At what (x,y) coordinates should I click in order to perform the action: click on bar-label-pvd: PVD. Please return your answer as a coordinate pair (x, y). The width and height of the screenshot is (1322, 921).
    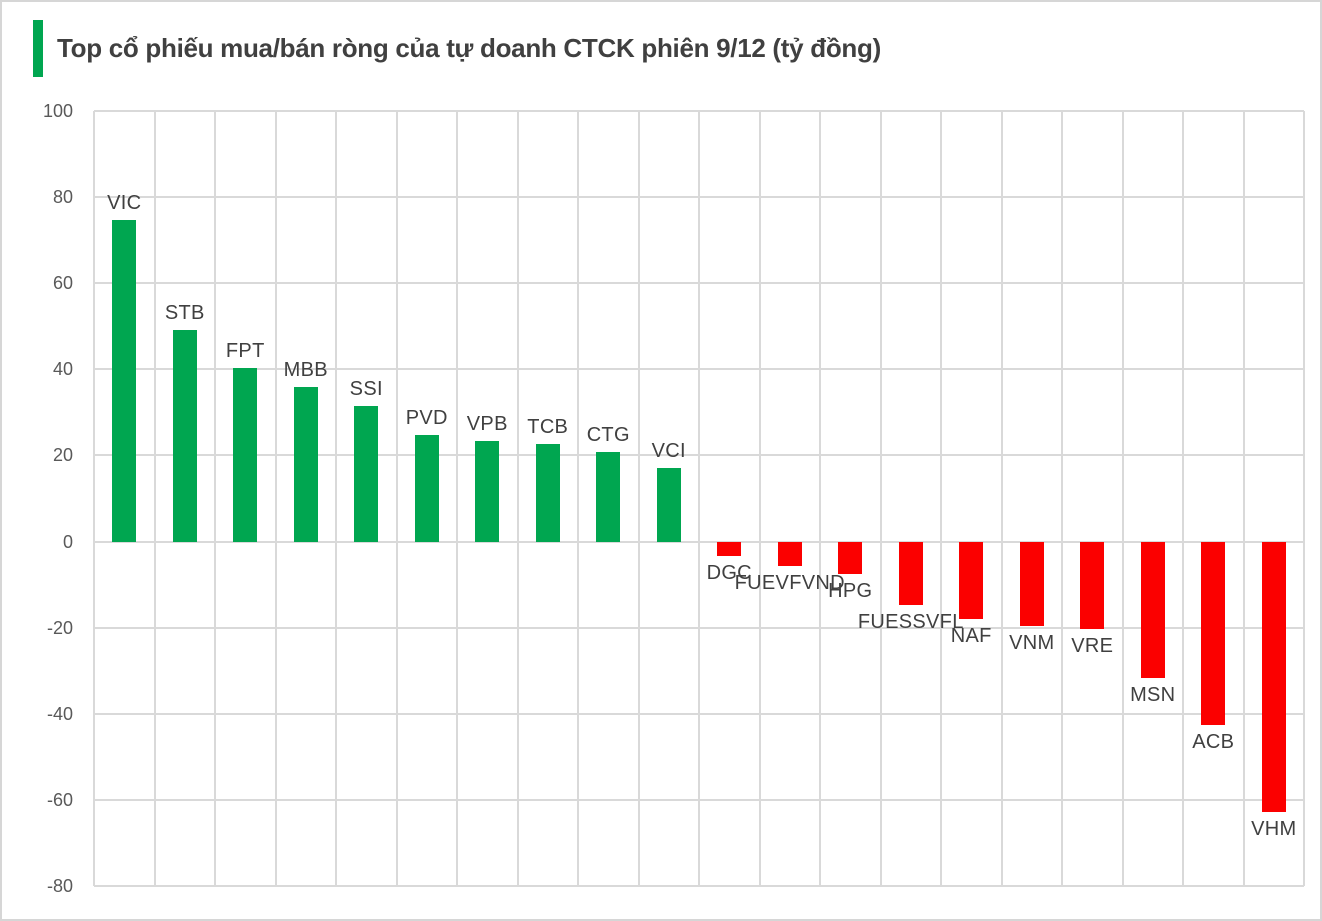
    Looking at the image, I should click on (426, 417).